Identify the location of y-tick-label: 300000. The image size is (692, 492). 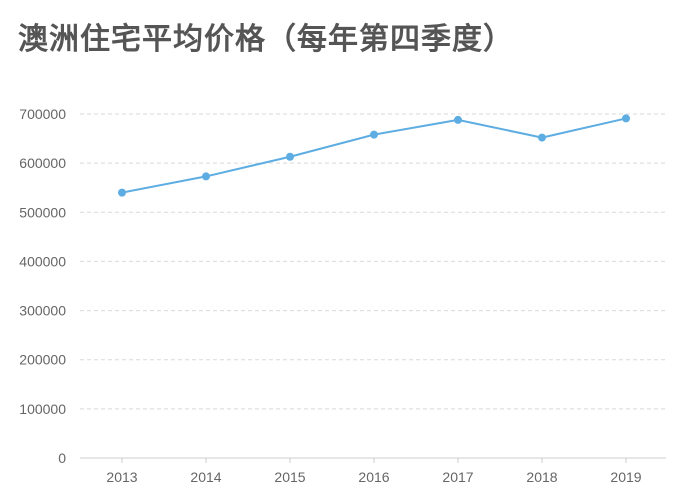
(42, 311).